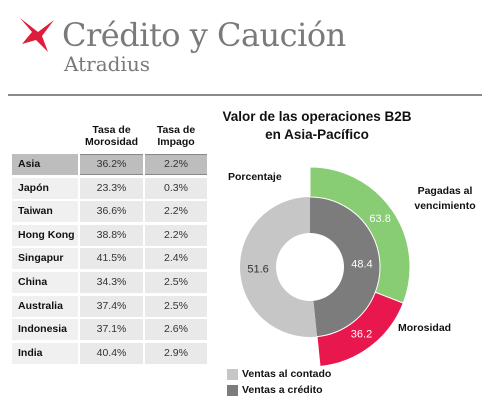 The image size is (490, 412). I want to click on legend-label-contado: Ventas al contado, so click(287, 374).